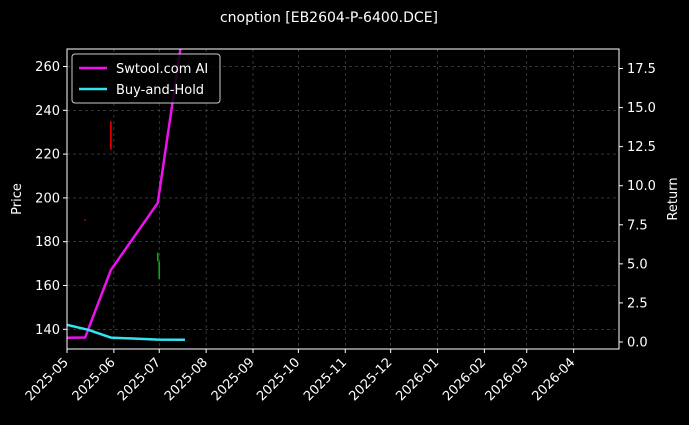 Image resolution: width=689 pixels, height=425 pixels. I want to click on y-tick-label-right: 15.0, so click(641, 108).